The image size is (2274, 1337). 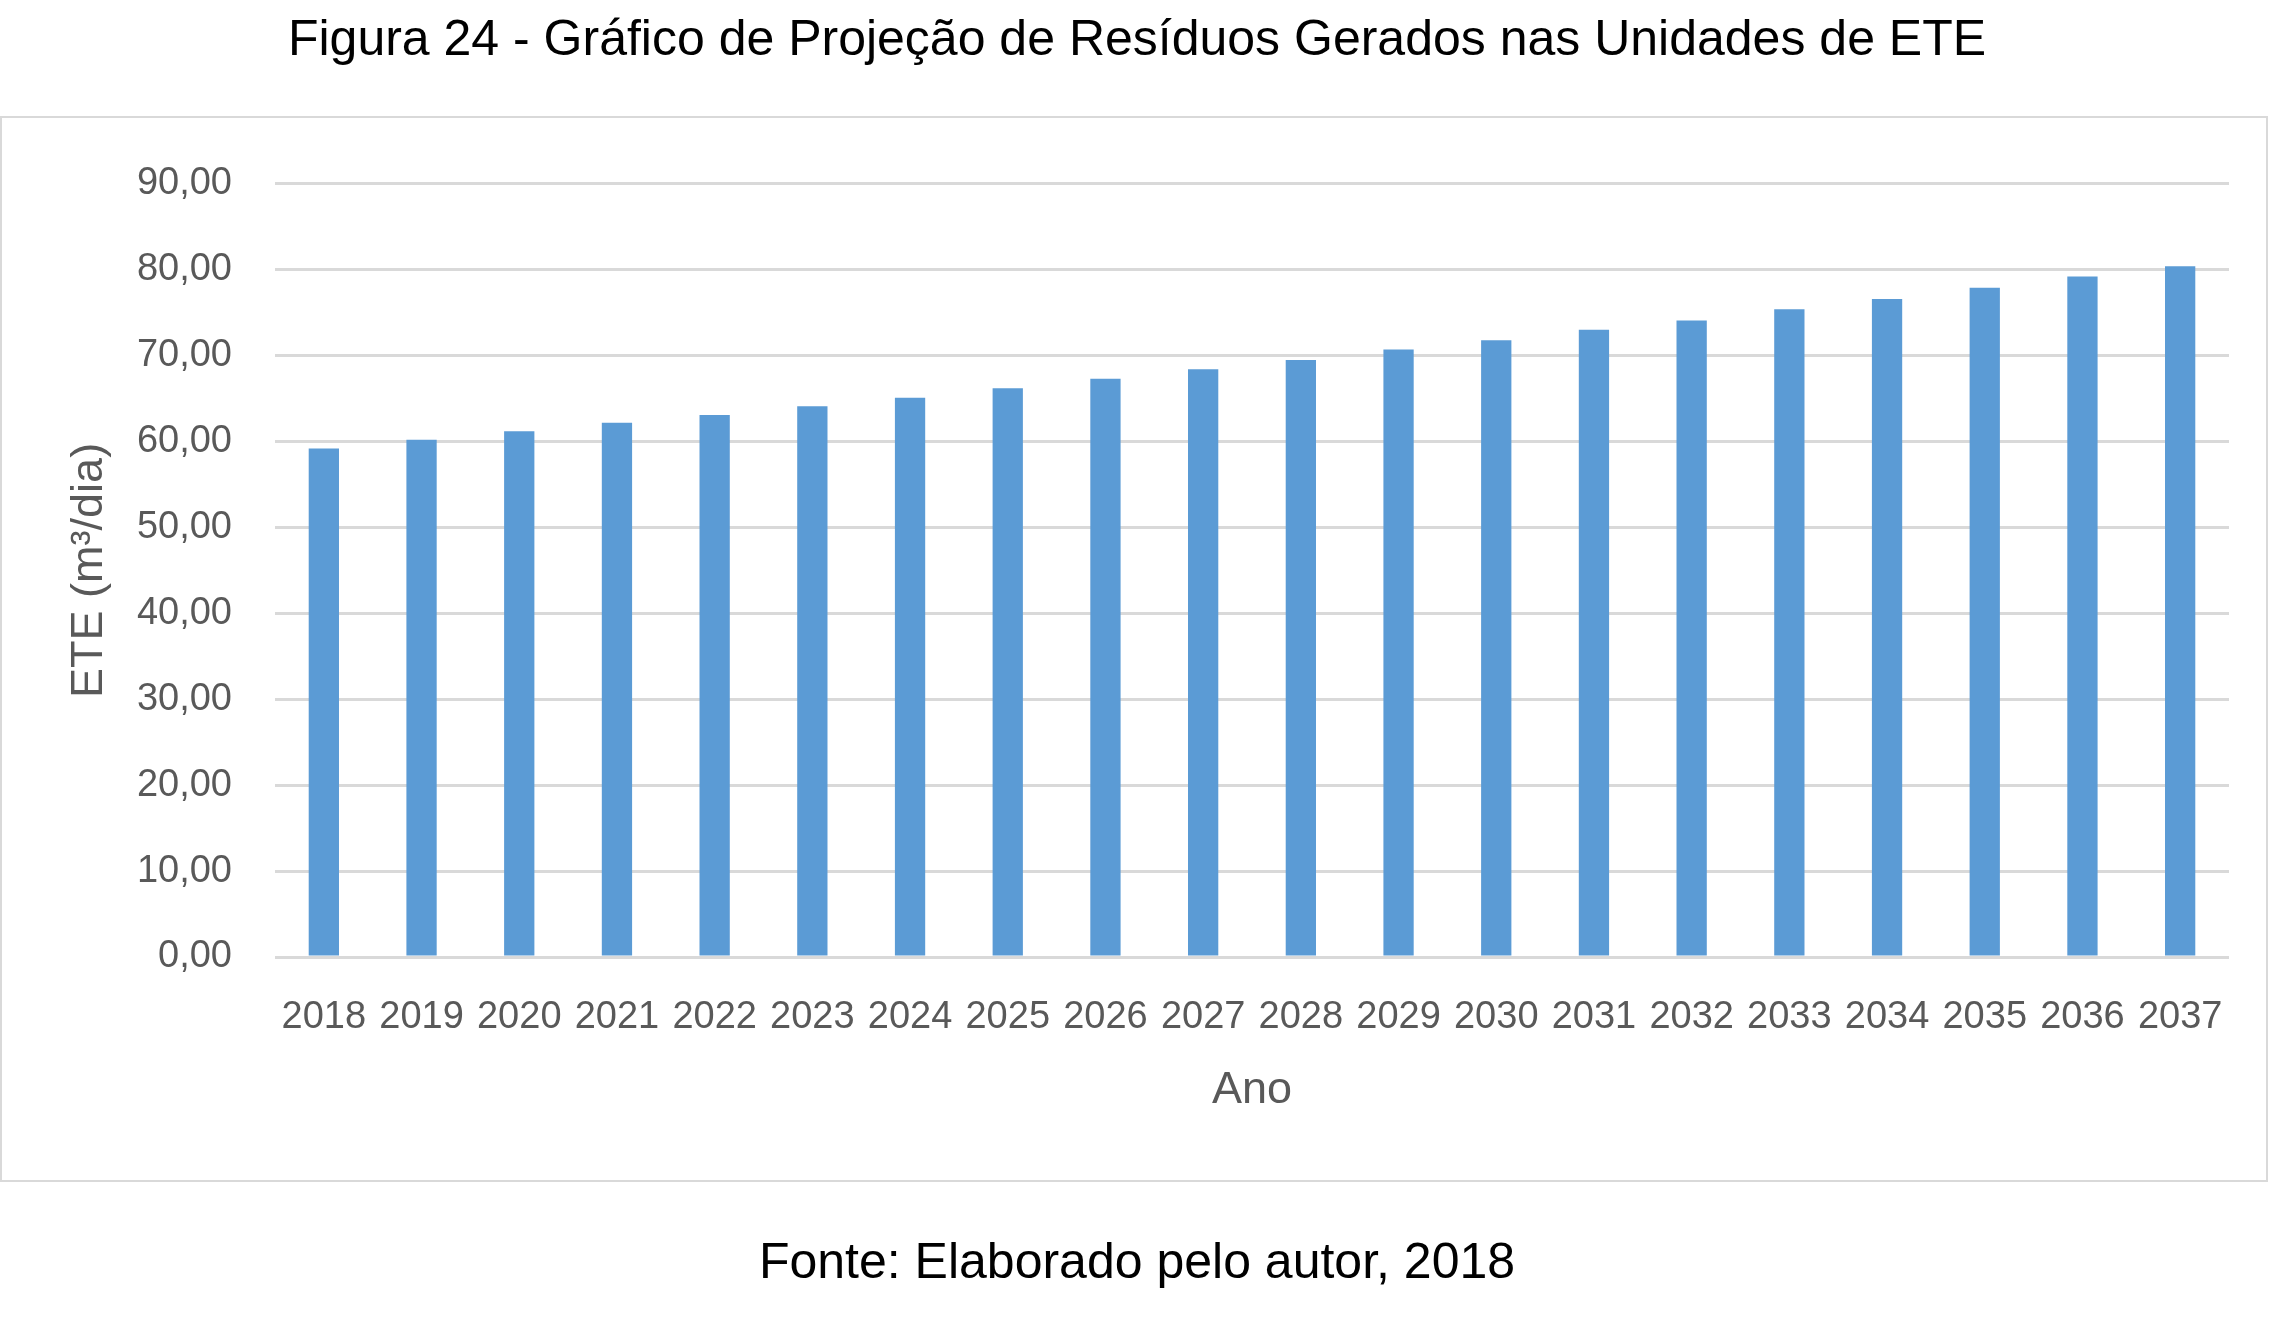 I want to click on x-tick-label: 2033, so click(x=1789, y=1015).